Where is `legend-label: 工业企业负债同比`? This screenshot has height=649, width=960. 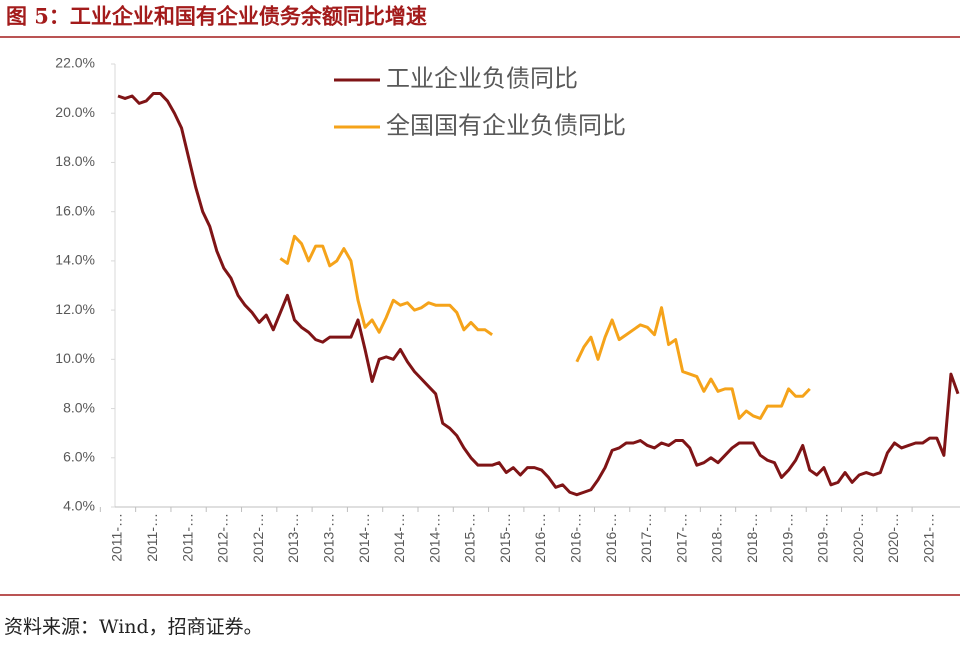
legend-label: 工业企业负债同比 is located at coordinates (482, 79).